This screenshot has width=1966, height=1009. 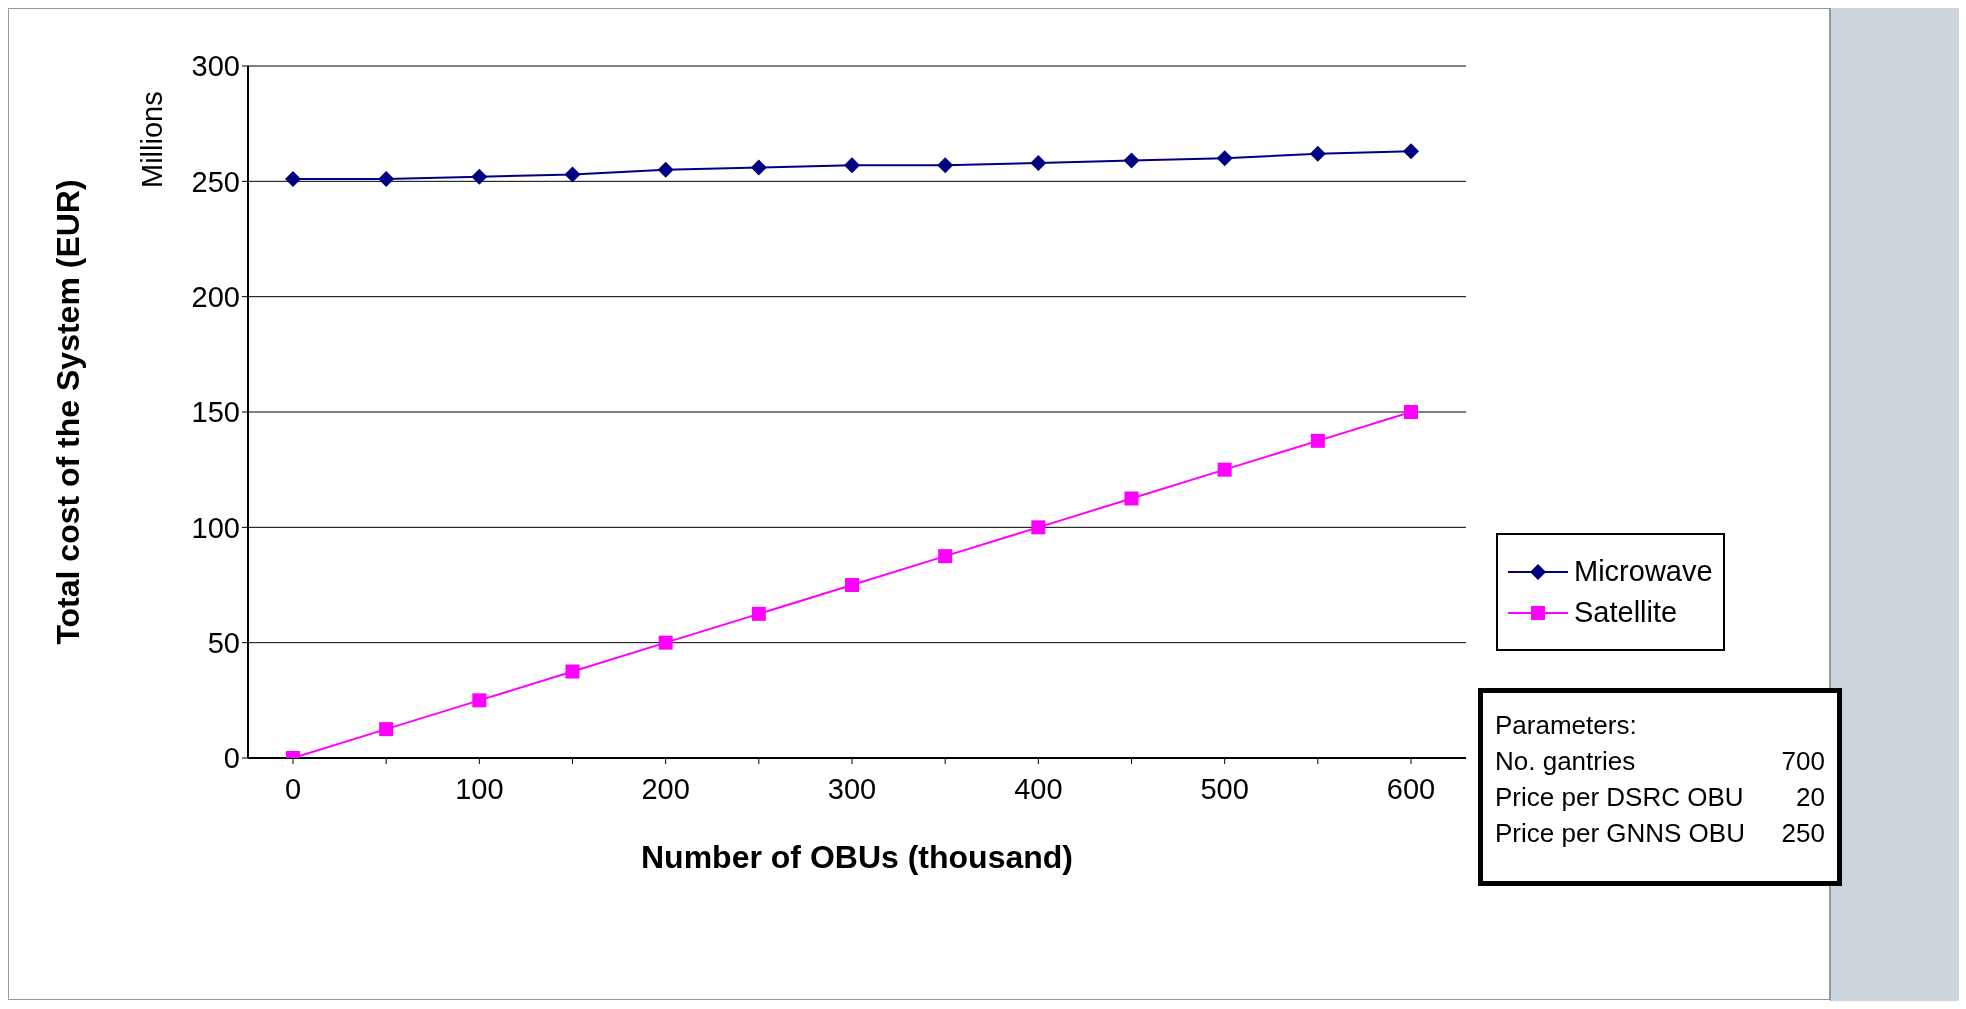 What do you see at coordinates (231, 758) in the screenshot?
I see `y-tick-label: 0` at bounding box center [231, 758].